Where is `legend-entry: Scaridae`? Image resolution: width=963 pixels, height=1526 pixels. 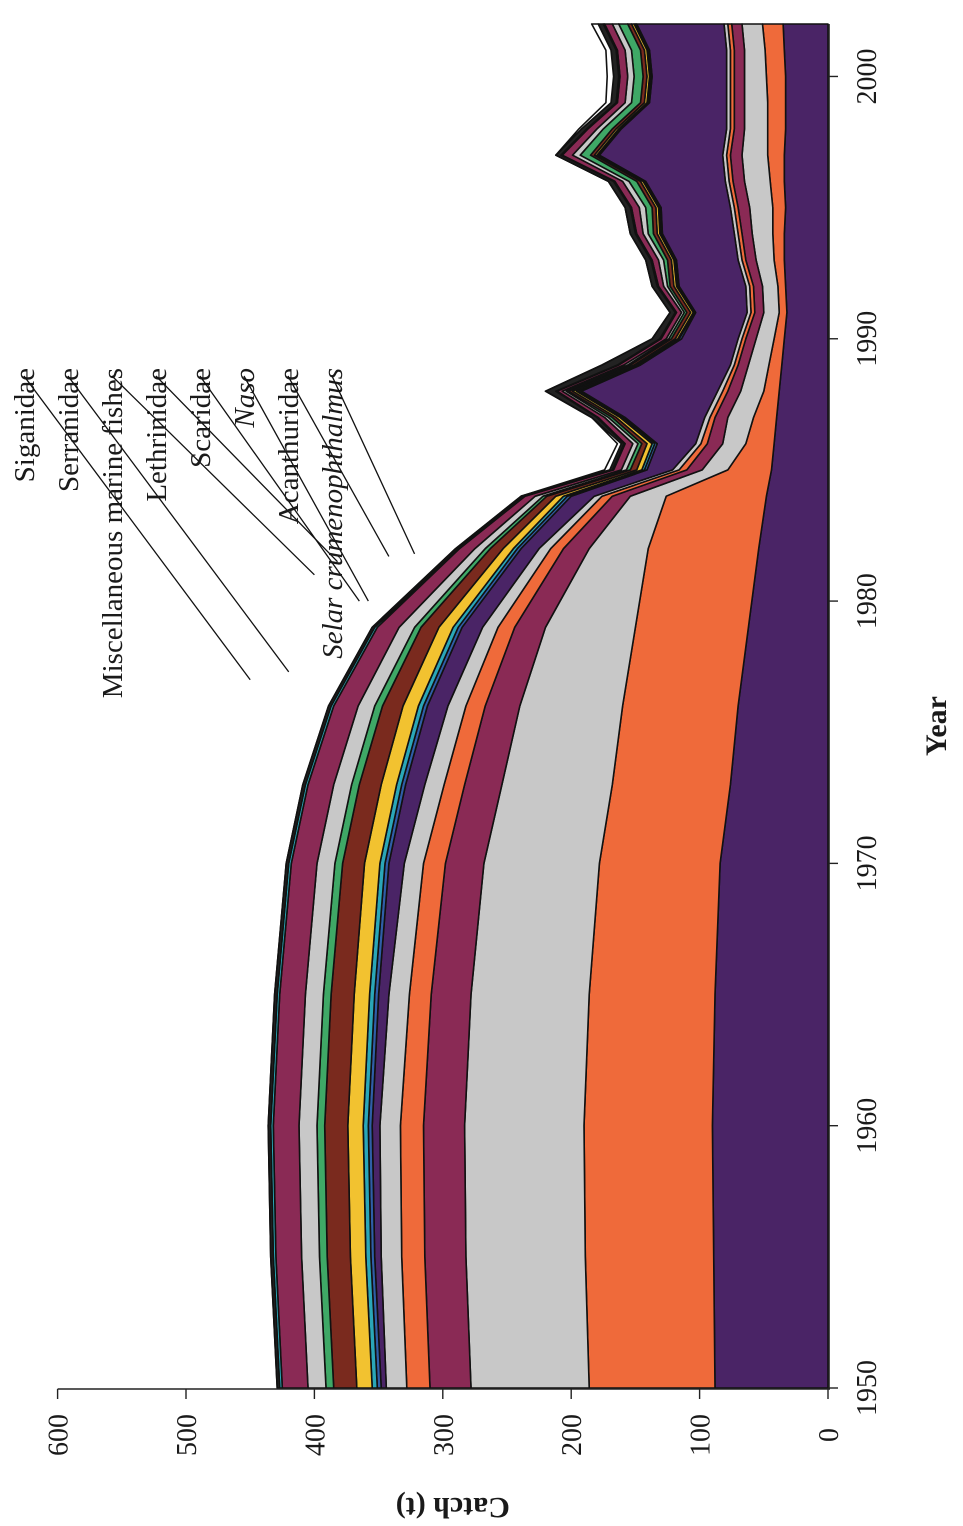
legend-entry: Scaridae is located at coordinates (201, 418).